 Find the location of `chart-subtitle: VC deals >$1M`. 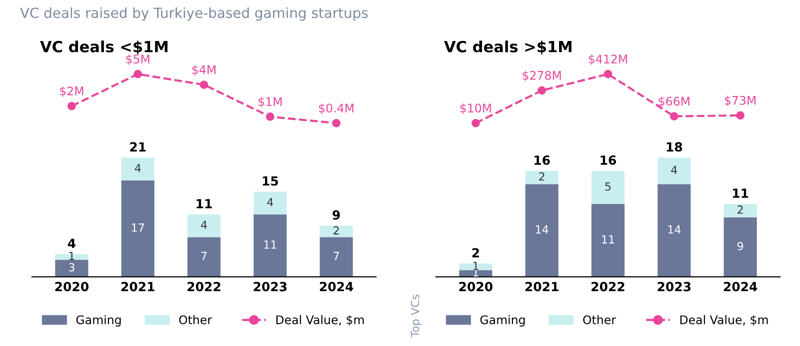

chart-subtitle: VC deals >$1M is located at coordinates (508, 47).